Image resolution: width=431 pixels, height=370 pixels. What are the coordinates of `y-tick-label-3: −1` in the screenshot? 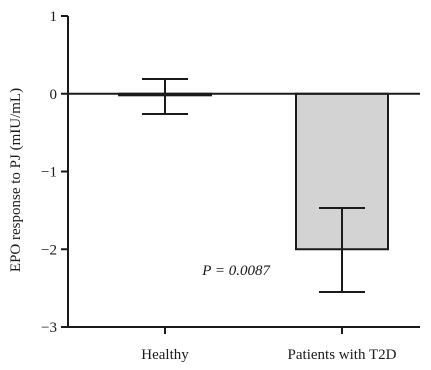 It's located at (49, 173).